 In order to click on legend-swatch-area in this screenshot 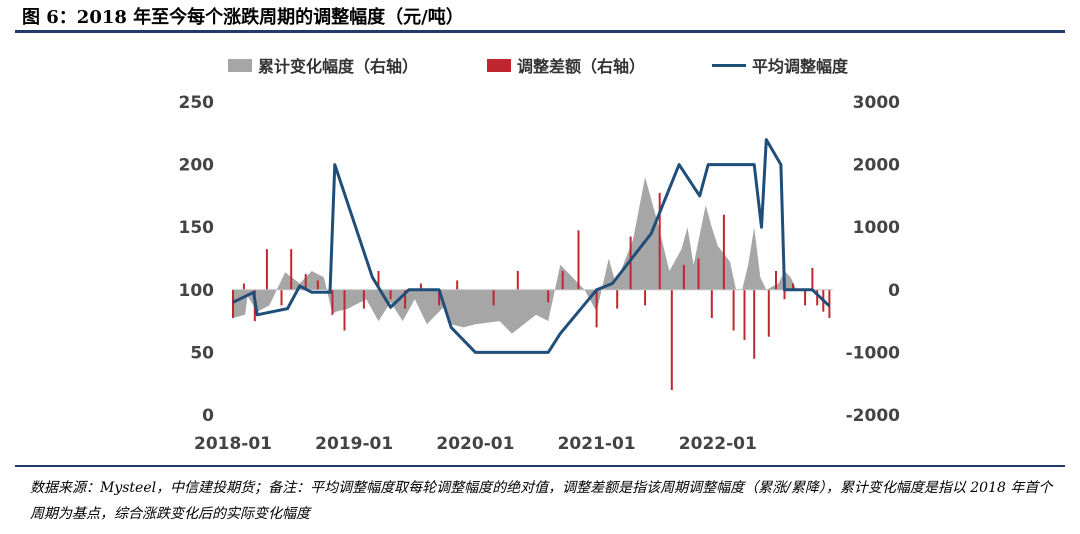, I will do `click(240, 65)`.